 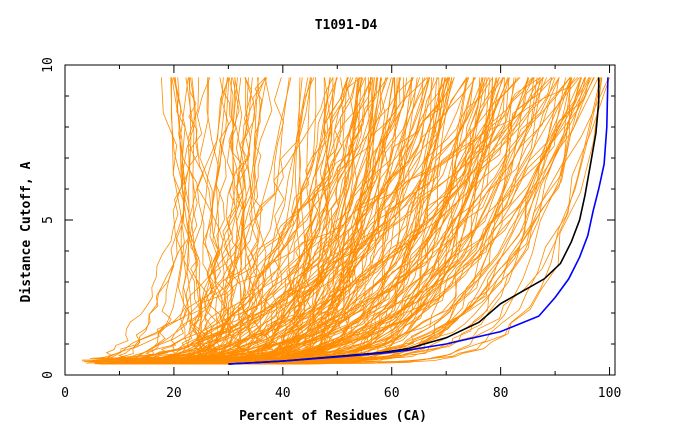 What do you see at coordinates (48, 220) in the screenshot?
I see `y-tick-label: 5` at bounding box center [48, 220].